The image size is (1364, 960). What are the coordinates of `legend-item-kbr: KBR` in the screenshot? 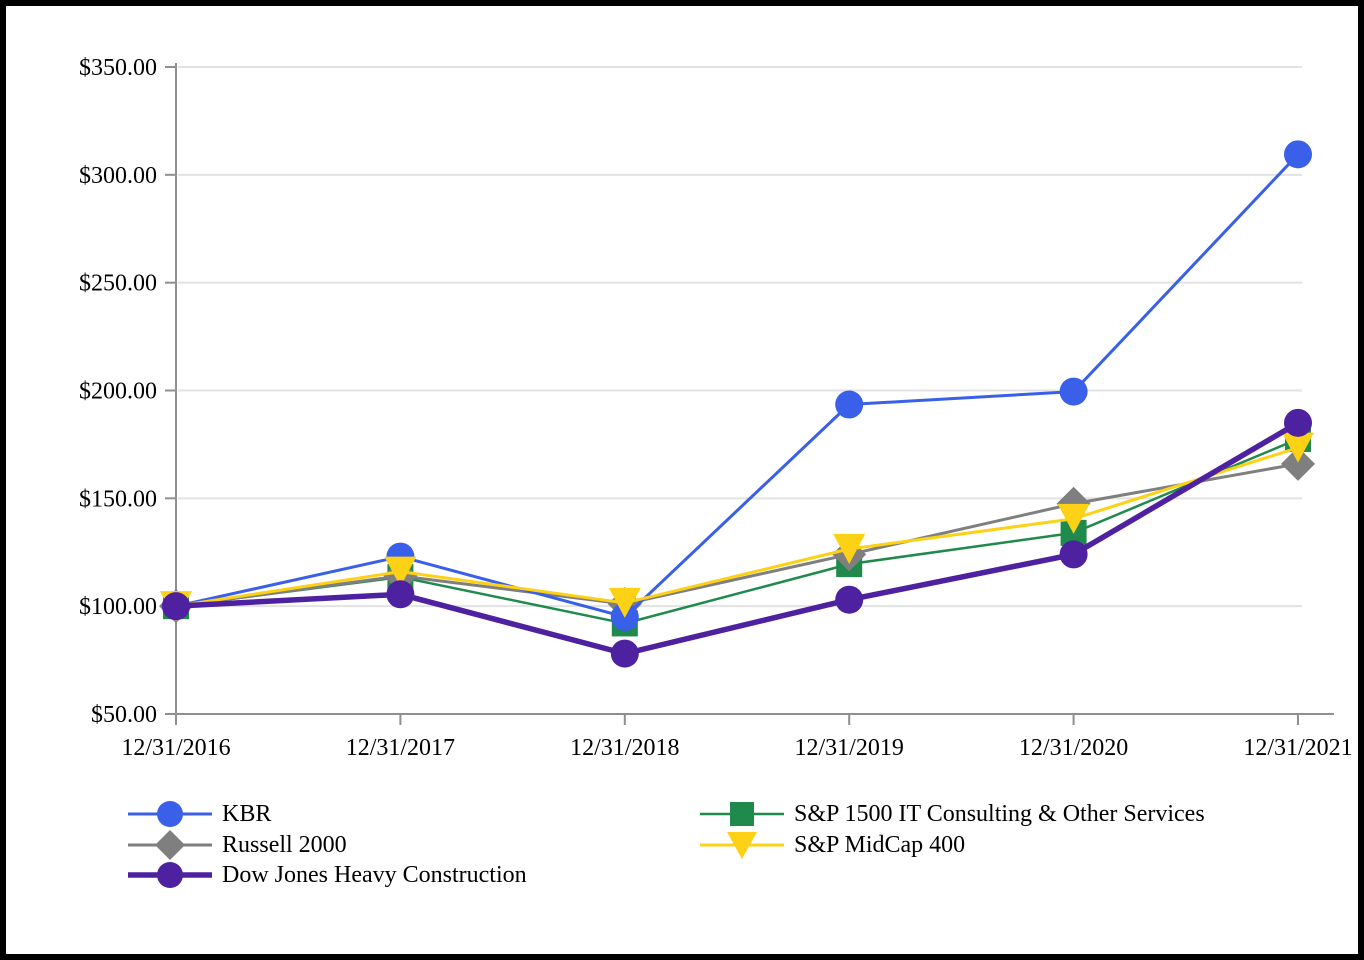 It's located at (199, 814).